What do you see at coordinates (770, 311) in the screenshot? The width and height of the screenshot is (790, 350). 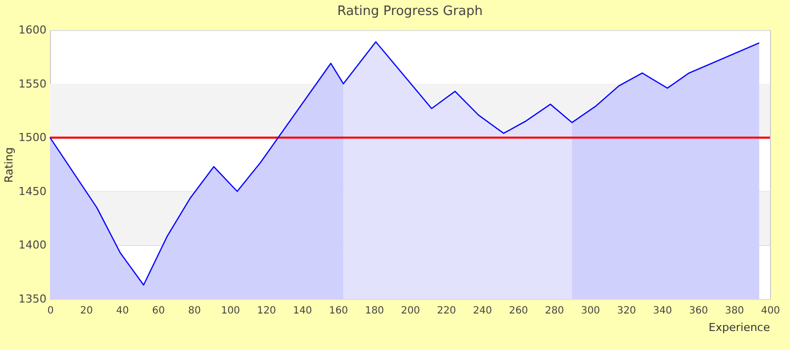 I see `x-tick-label: 400` at bounding box center [770, 311].